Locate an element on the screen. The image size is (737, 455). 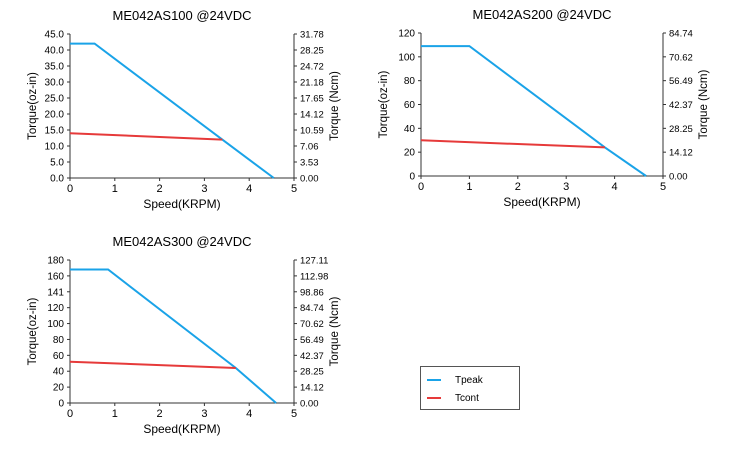
legend-item-tcont: Tcont is located at coordinates (453, 398).